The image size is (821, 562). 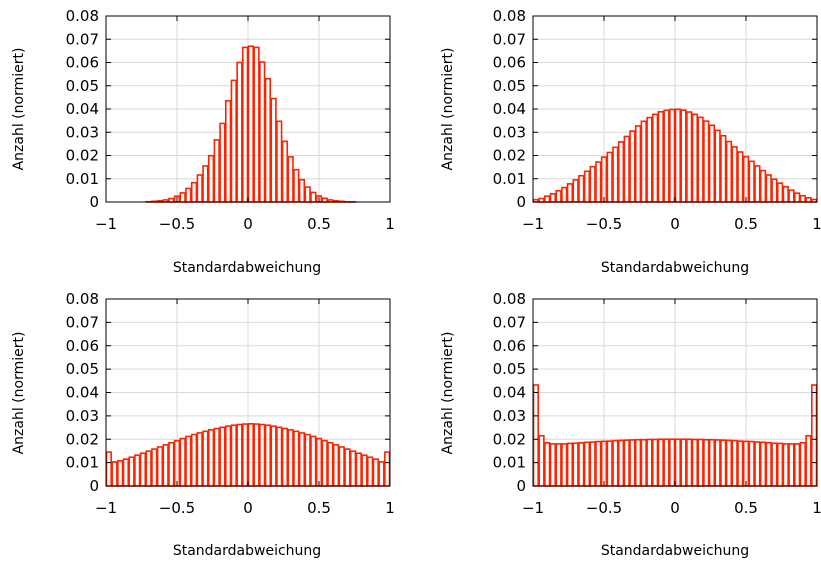 I want to click on y-tick-label: 0.04, so click(x=509, y=109).